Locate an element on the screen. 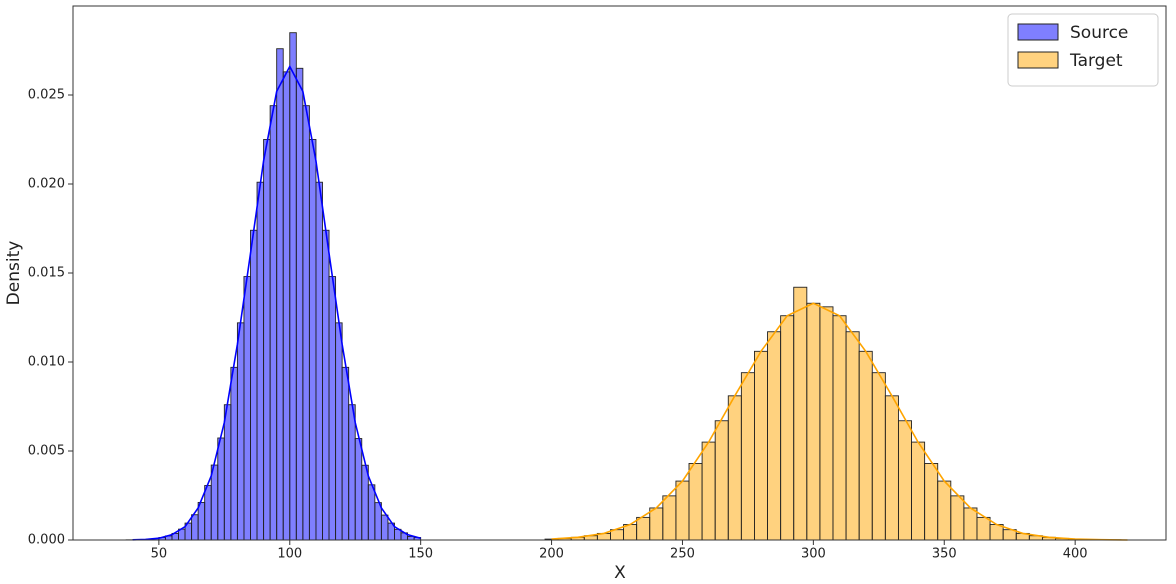 This screenshot has width=1176, height=584. y-axis-label: Density is located at coordinates (14, 273).